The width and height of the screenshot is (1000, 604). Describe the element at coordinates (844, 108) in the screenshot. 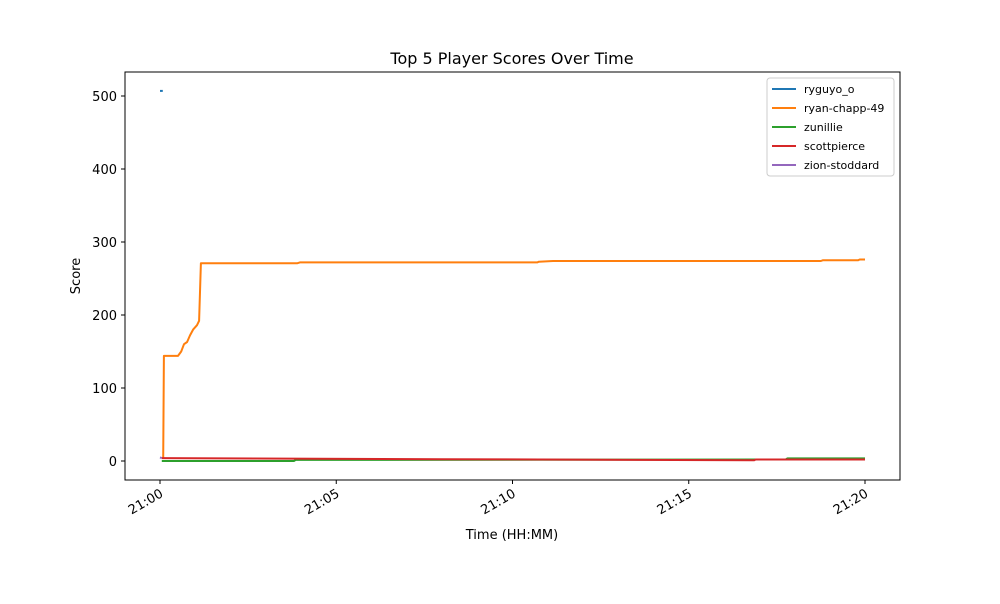

I see `legend-label-ryan-chapp-49: ryan-chapp-49` at that location.